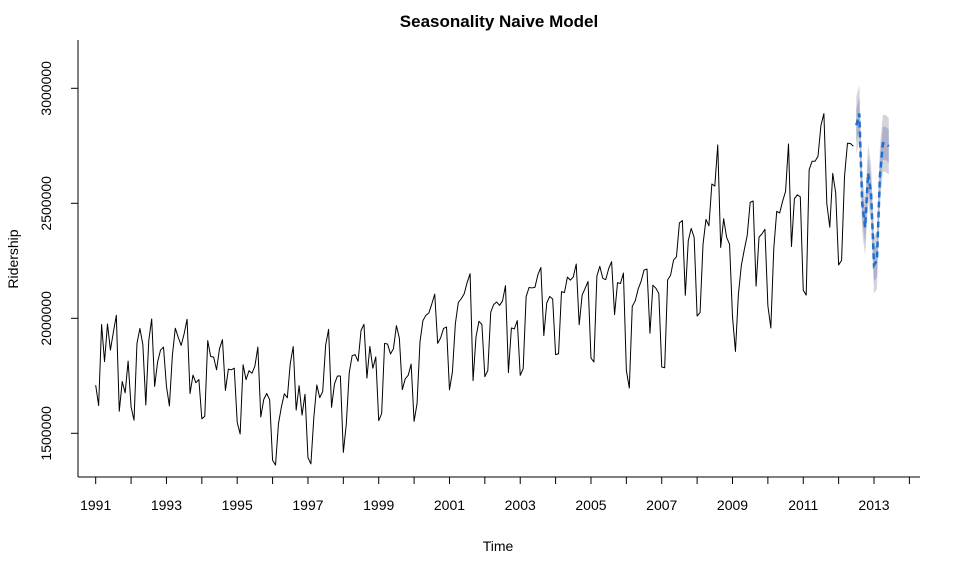 The height and width of the screenshot is (576, 960). Describe the element at coordinates (732, 505) in the screenshot. I see `x-tick-label: 2009` at that location.